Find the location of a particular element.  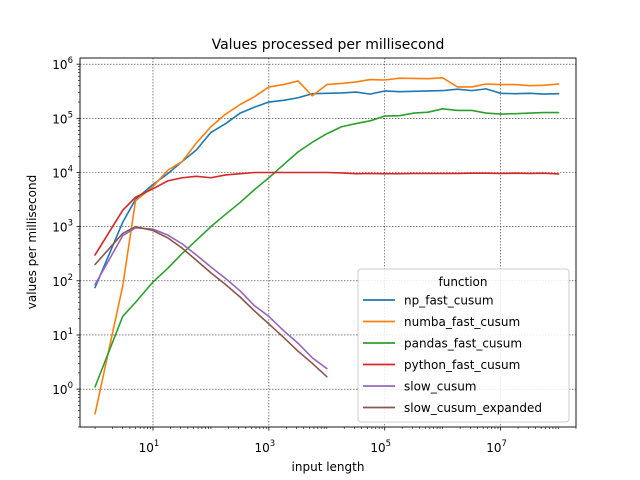

y-axis-label: values per millisecond is located at coordinates (32, 242).